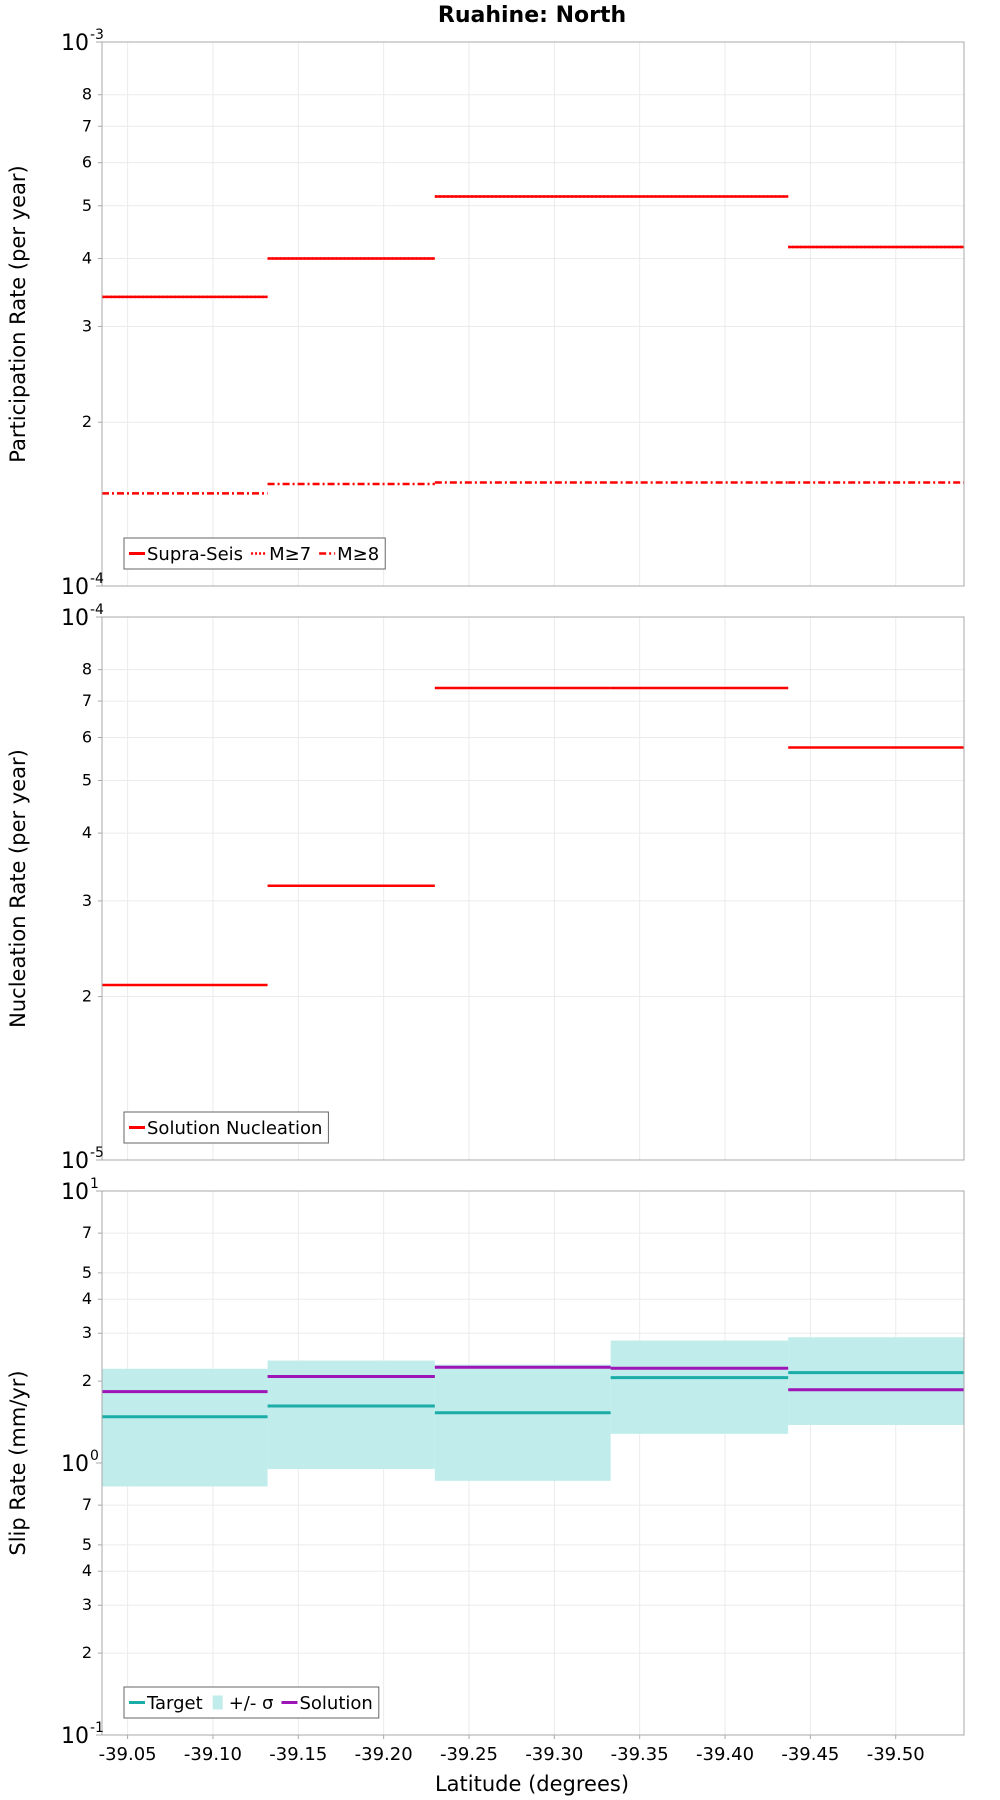 This screenshot has width=1000, height=1800. I want to click on x-tick-label: -39.20, so click(384, 1754).